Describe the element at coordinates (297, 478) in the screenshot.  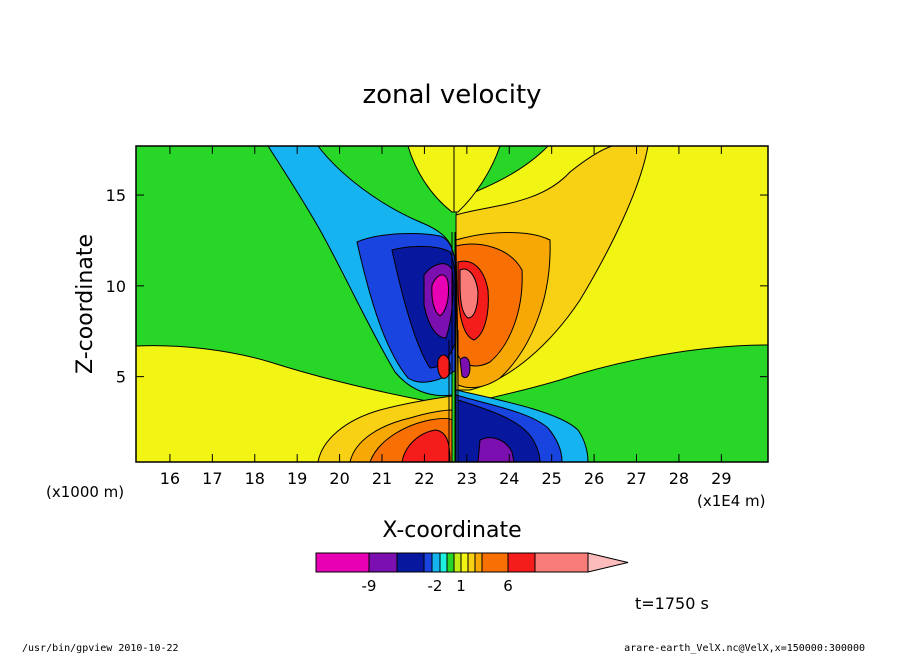
I see `x-tick-label: 19` at that location.